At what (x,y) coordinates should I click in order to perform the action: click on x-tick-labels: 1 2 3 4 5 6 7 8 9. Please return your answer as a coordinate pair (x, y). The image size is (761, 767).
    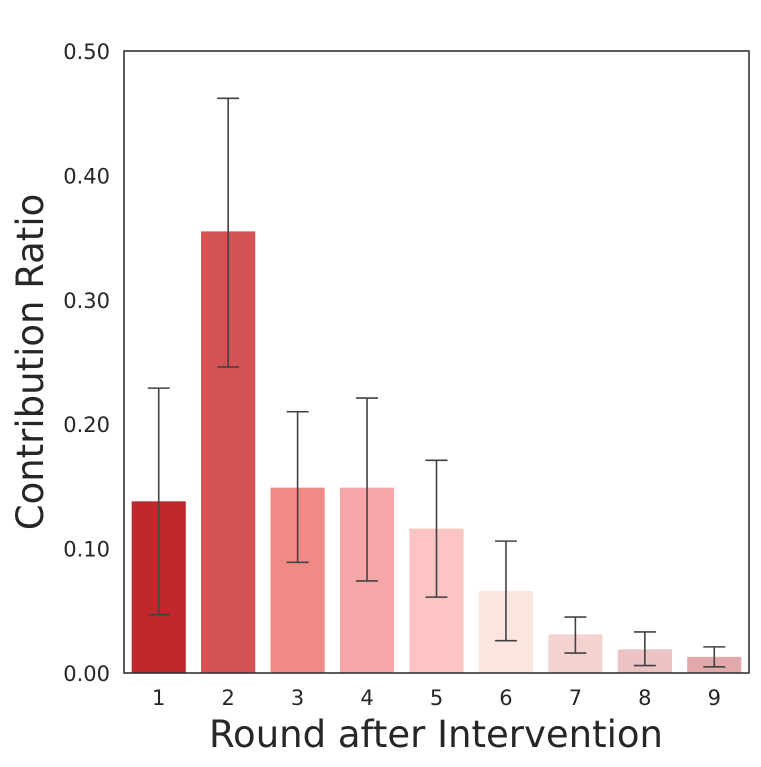
    Looking at the image, I should click on (436, 698).